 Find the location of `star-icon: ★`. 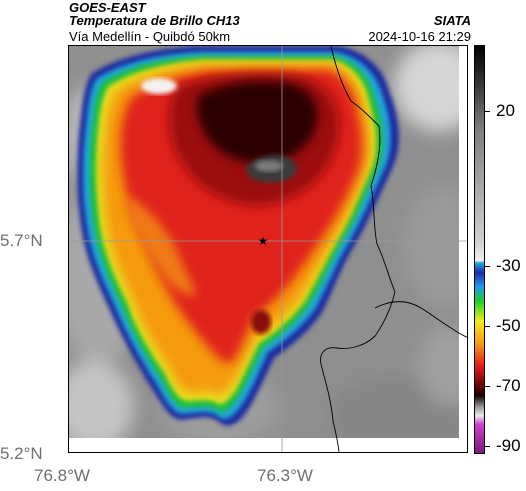

star-icon: ★ is located at coordinates (263, 241).